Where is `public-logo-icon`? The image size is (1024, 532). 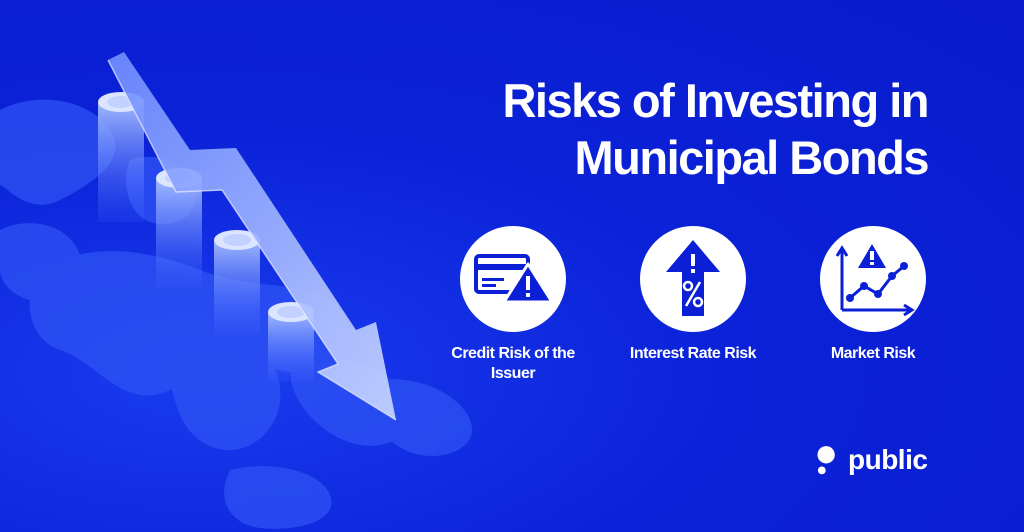
public-logo-icon is located at coordinates (826, 460).